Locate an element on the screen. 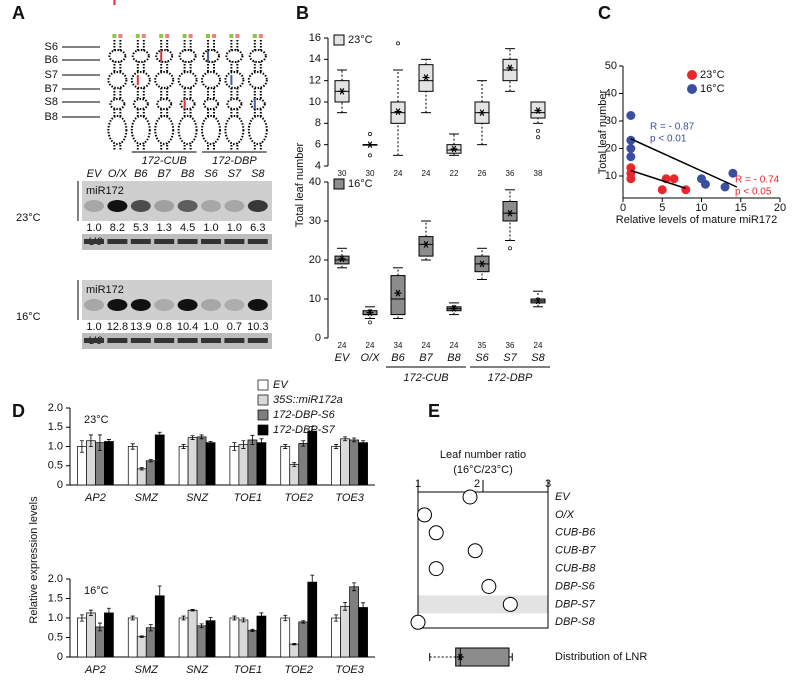  y-tick-label: 8 is located at coordinates (318, 123).